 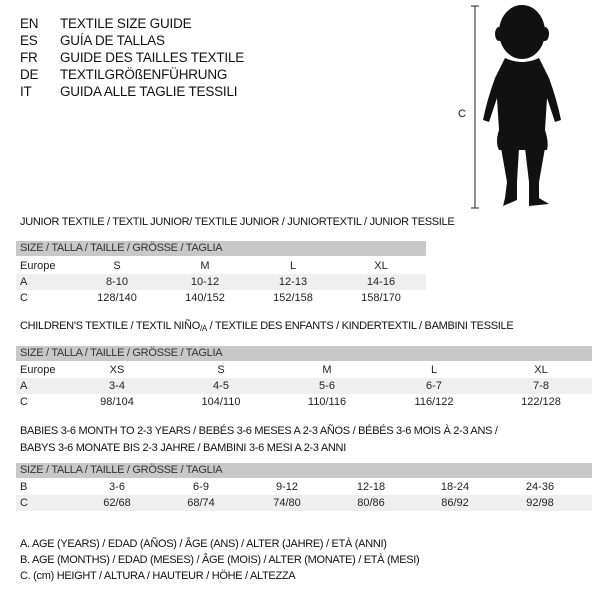 What do you see at coordinates (540, 503) in the screenshot?
I see `cell: 92/98` at bounding box center [540, 503].